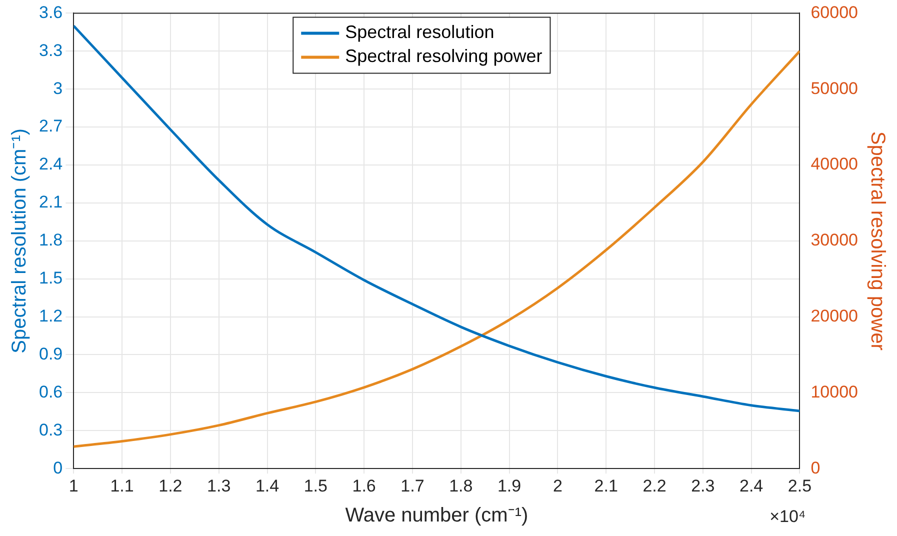  I want to click on y-tick-label: 0, so click(58, 468).